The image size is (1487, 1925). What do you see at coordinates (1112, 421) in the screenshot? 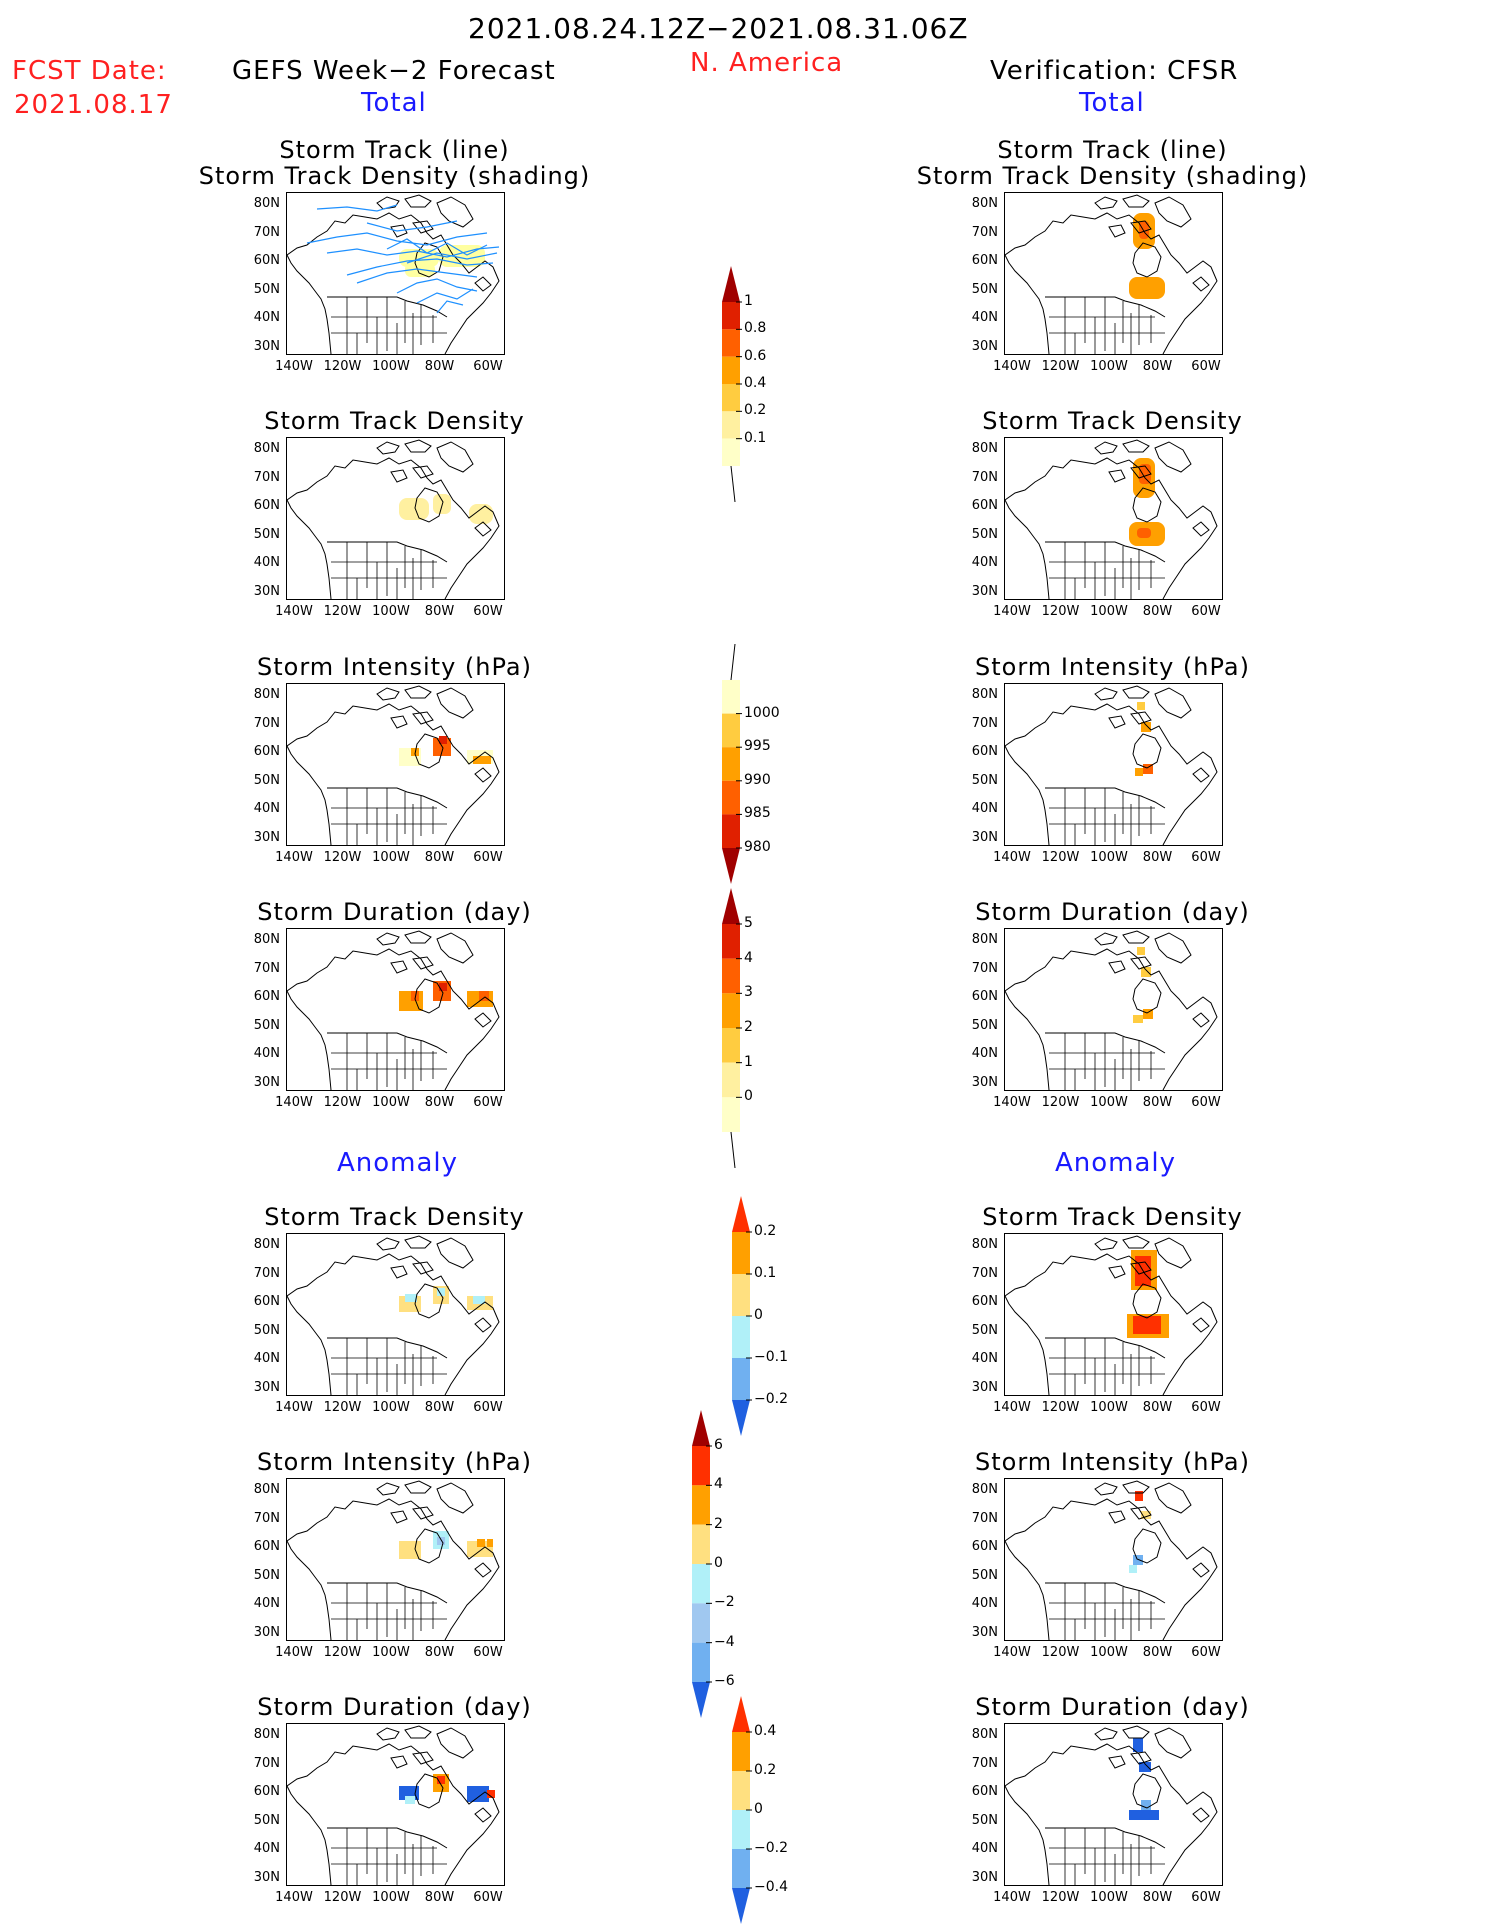
I see `panel-title-density: Storm Track Density` at bounding box center [1112, 421].